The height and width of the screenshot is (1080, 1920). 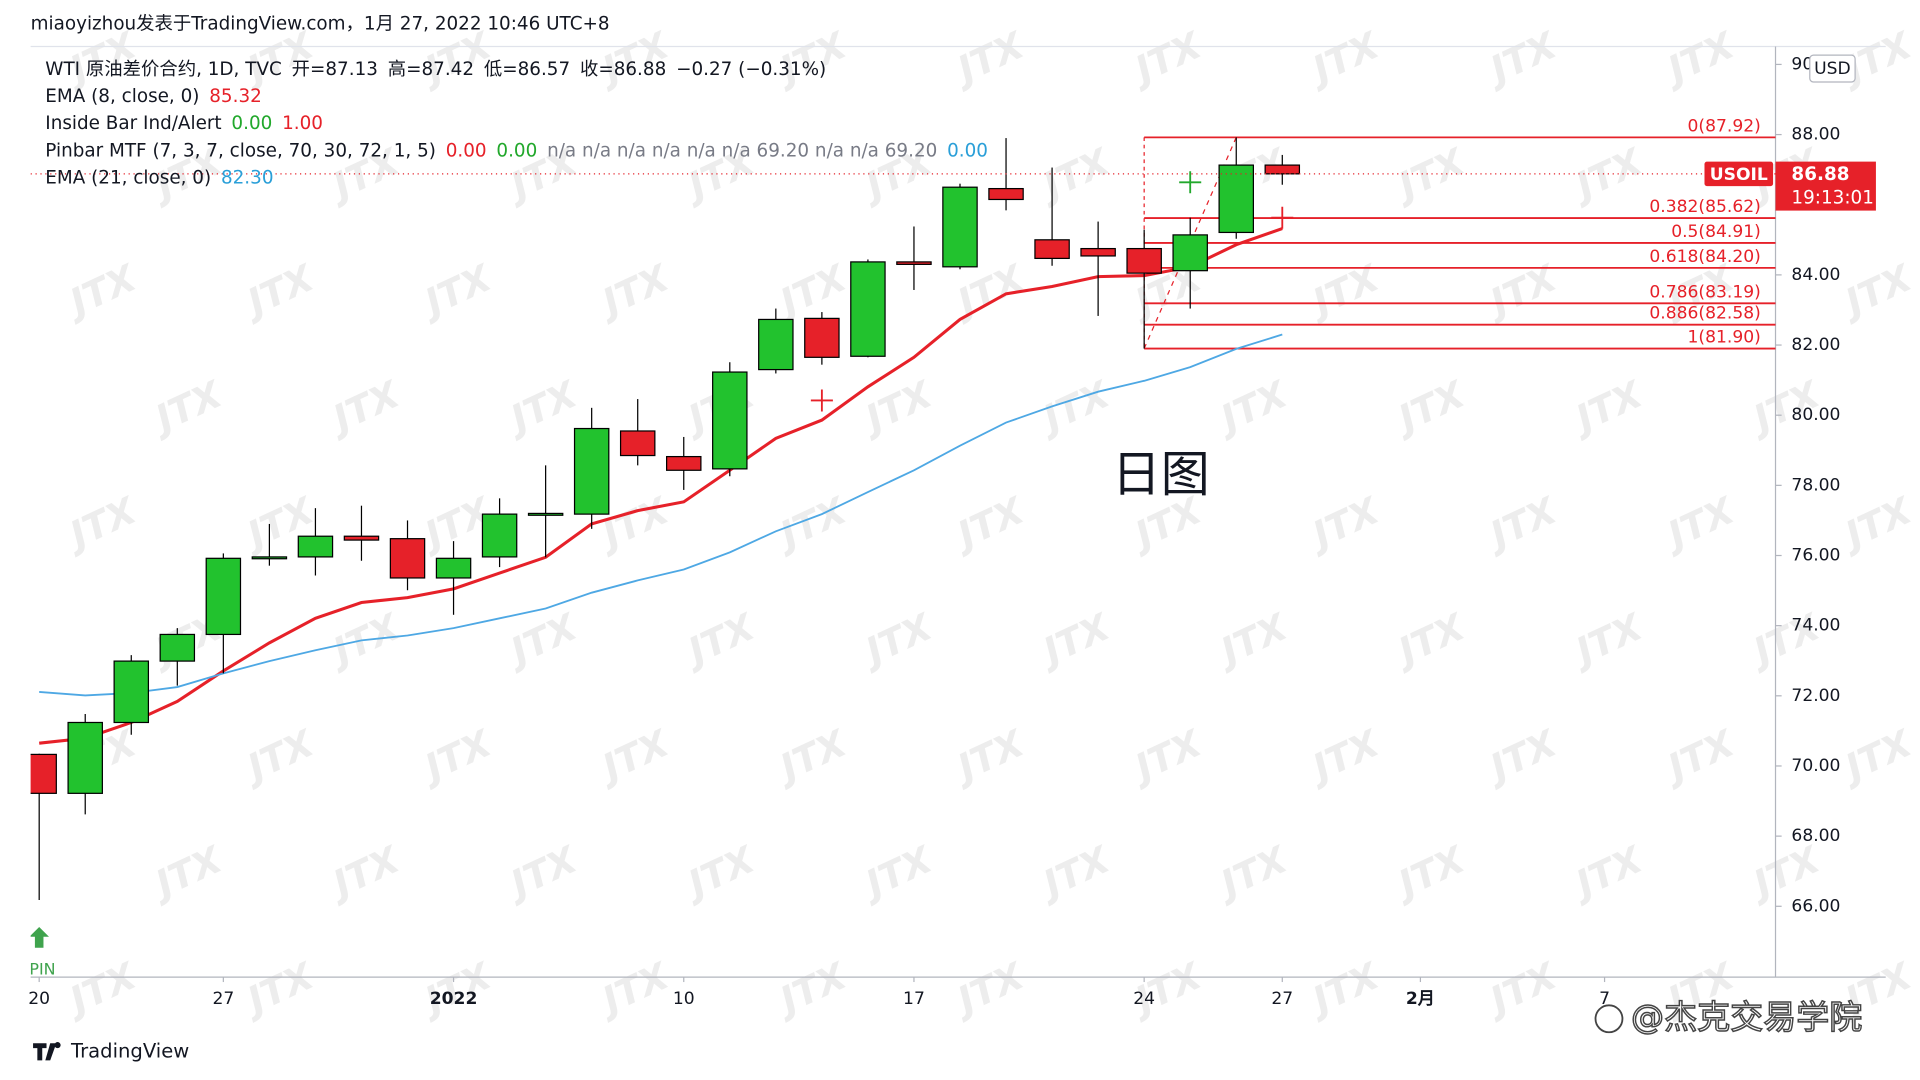 What do you see at coordinates (1609, 1019) in the screenshot?
I see `credit-icon` at bounding box center [1609, 1019].